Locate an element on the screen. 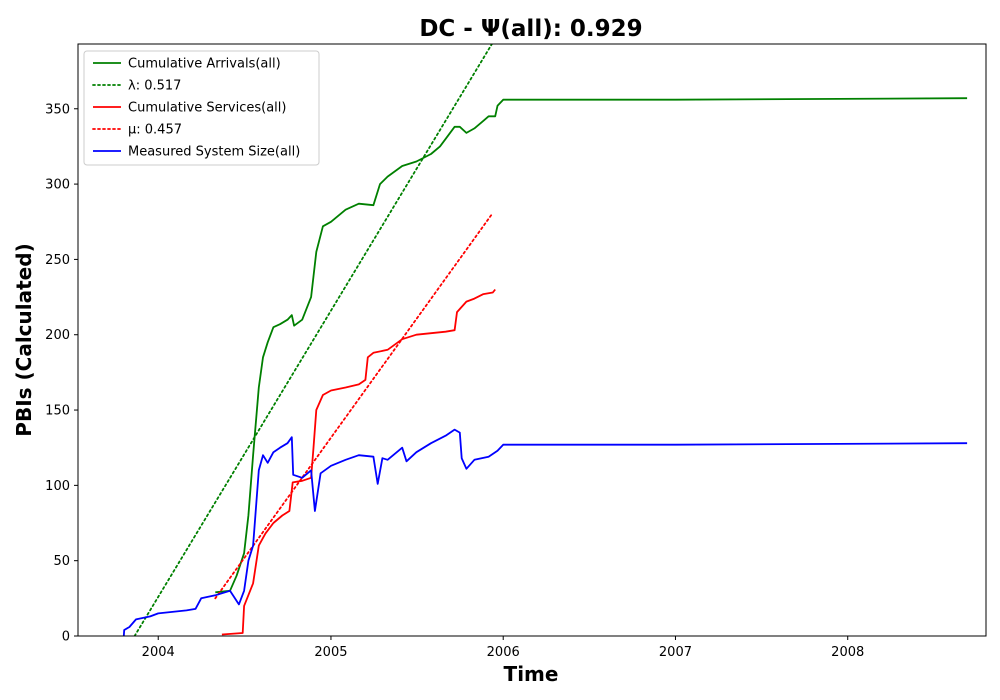 The image size is (1000, 700). x-tick-label: 2004 is located at coordinates (158, 652).